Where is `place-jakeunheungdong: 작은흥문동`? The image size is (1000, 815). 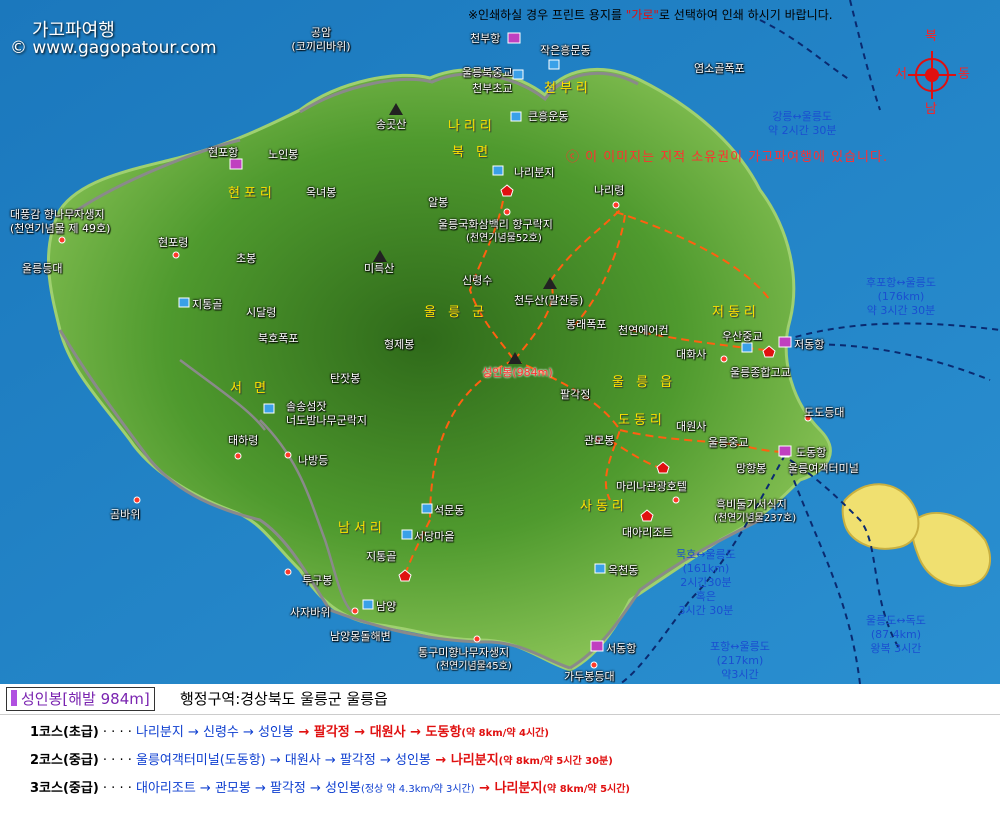 place-jakeunheungdong: 작은흥문동 is located at coordinates (565, 50).